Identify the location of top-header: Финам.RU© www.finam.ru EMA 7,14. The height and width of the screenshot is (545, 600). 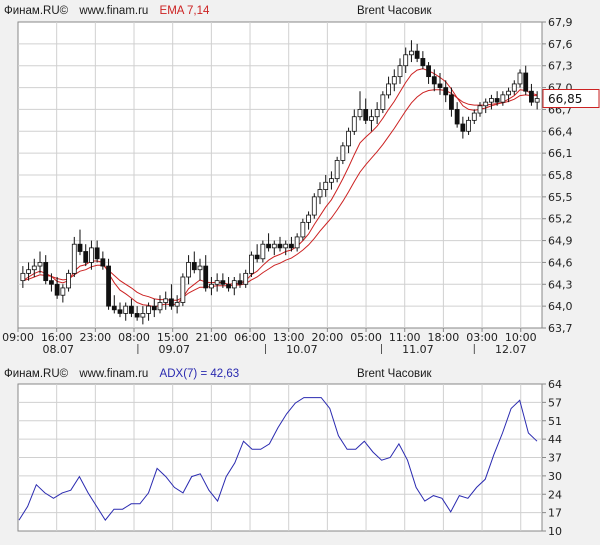
(106, 11).